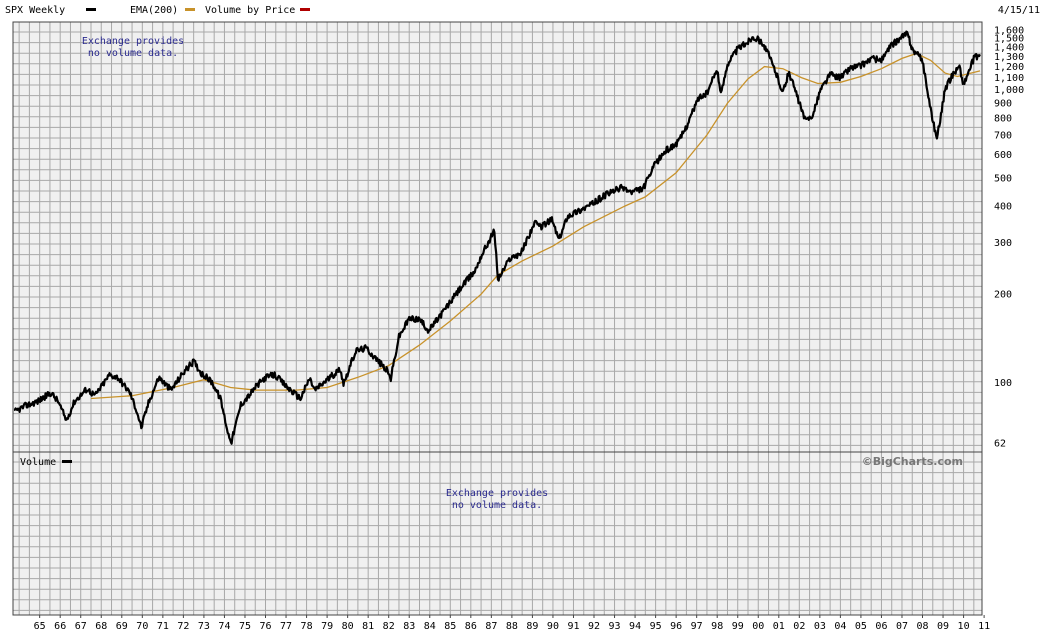  Describe the element at coordinates (1009, 67) in the screenshot. I see `y-tick-label: 1,200` at that location.